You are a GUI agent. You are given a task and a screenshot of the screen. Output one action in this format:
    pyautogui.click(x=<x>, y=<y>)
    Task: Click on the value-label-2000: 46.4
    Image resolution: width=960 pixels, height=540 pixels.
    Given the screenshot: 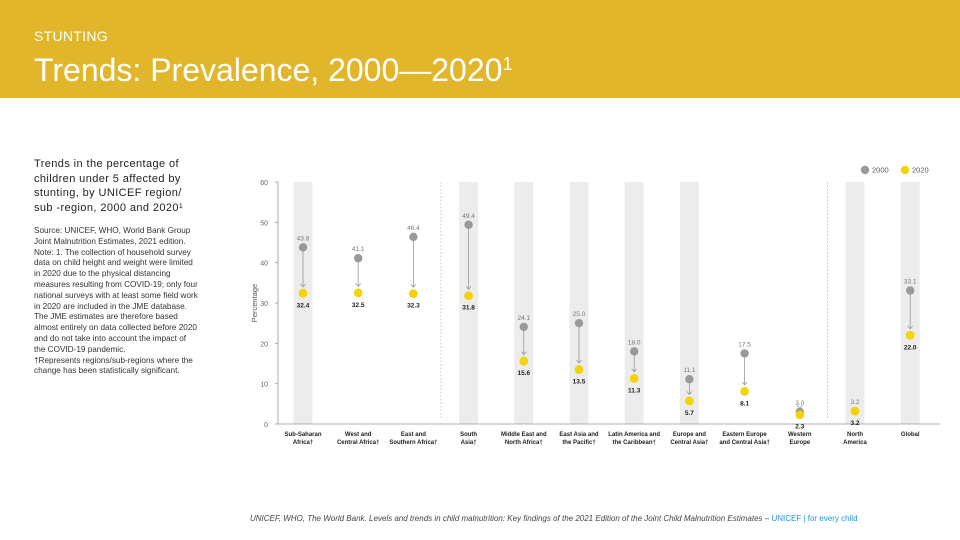 What is the action you would take?
    pyautogui.click(x=413, y=228)
    